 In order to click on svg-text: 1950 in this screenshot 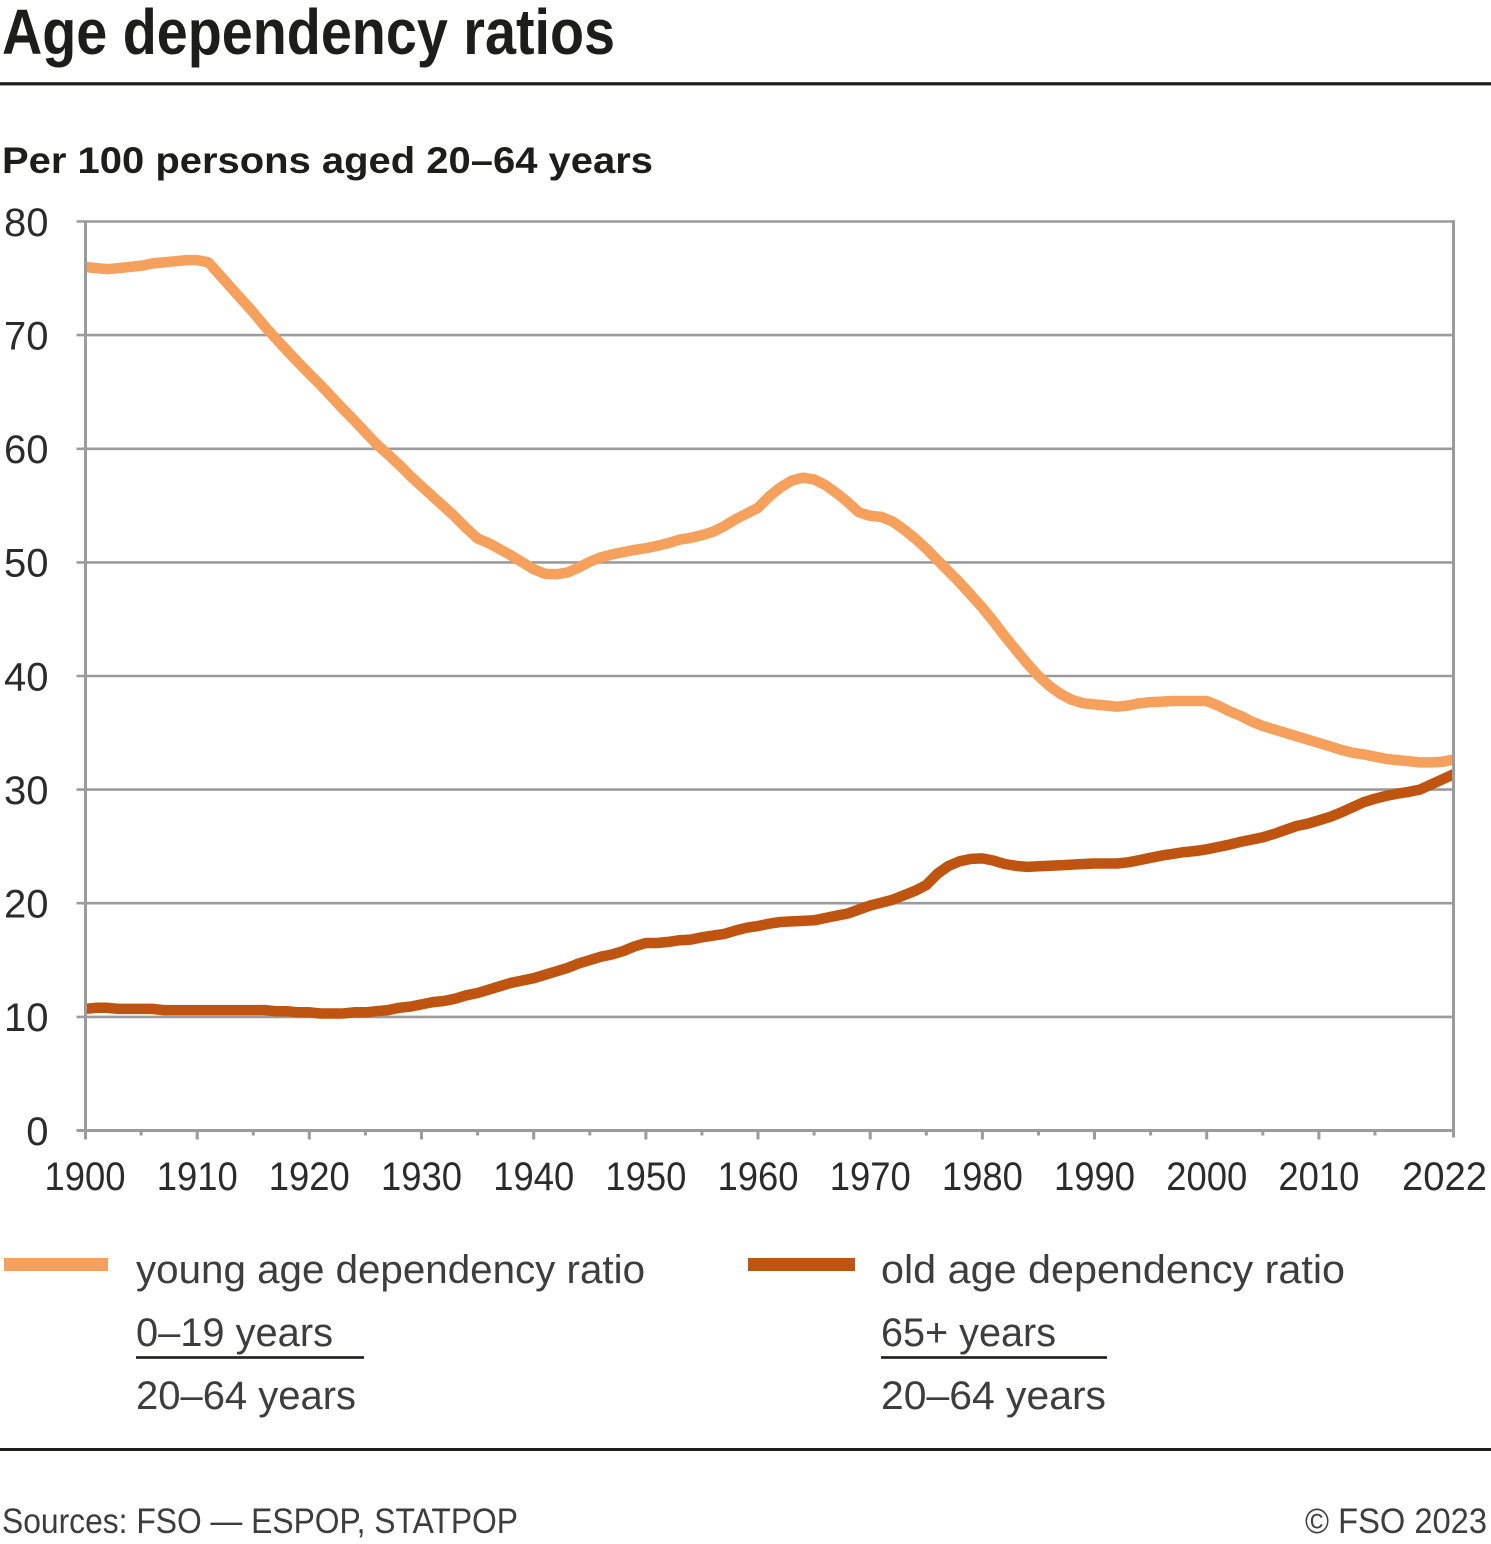, I will do `click(645, 1177)`.